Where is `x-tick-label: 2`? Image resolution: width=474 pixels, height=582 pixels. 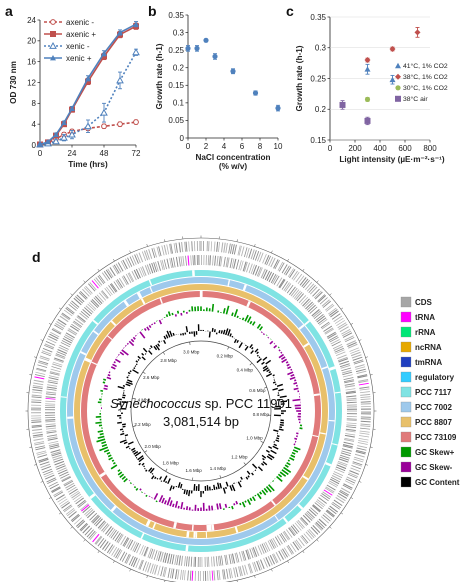 x-tick-label: 2 is located at coordinates (206, 146).